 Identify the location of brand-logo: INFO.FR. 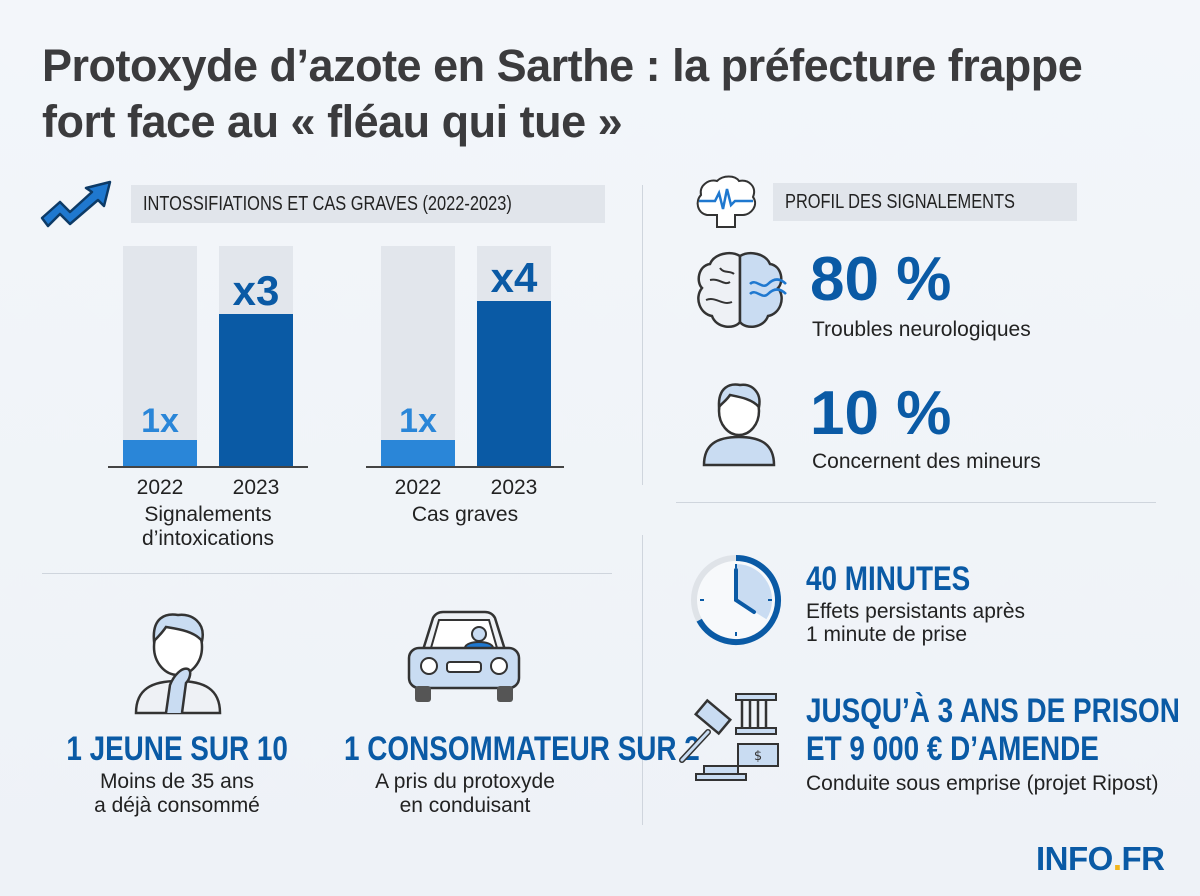
(1100, 859).